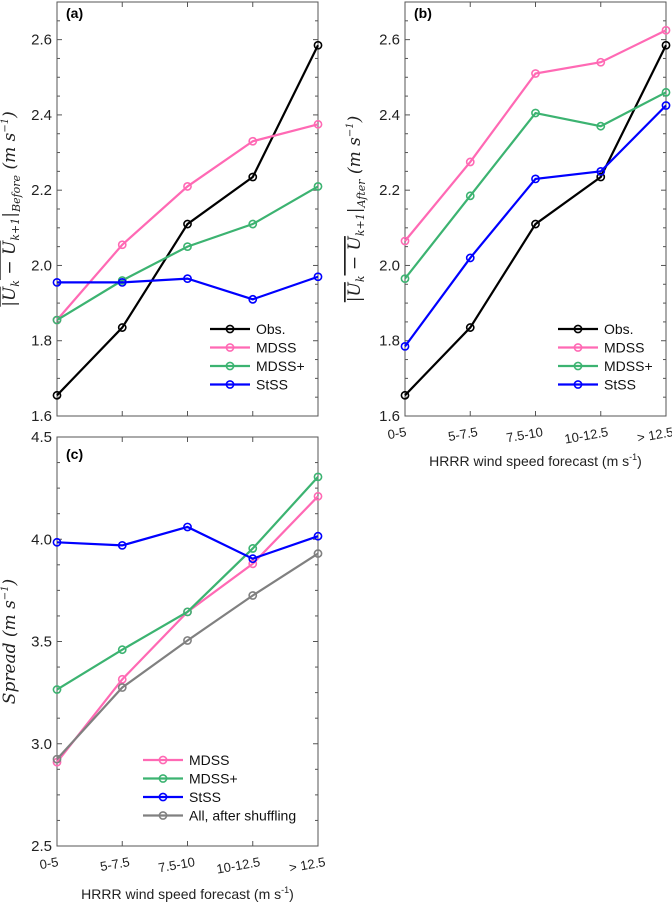  I want to click on y-axis-label: |Uk − Uk+1|Before (m s−1), so click(11, 209).